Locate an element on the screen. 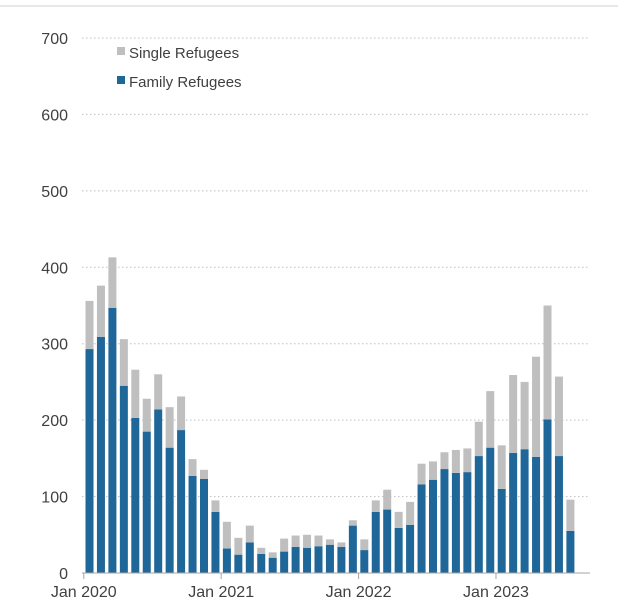 This screenshot has width=618, height=602. y-tick-label-0: 0 is located at coordinates (63, 574).